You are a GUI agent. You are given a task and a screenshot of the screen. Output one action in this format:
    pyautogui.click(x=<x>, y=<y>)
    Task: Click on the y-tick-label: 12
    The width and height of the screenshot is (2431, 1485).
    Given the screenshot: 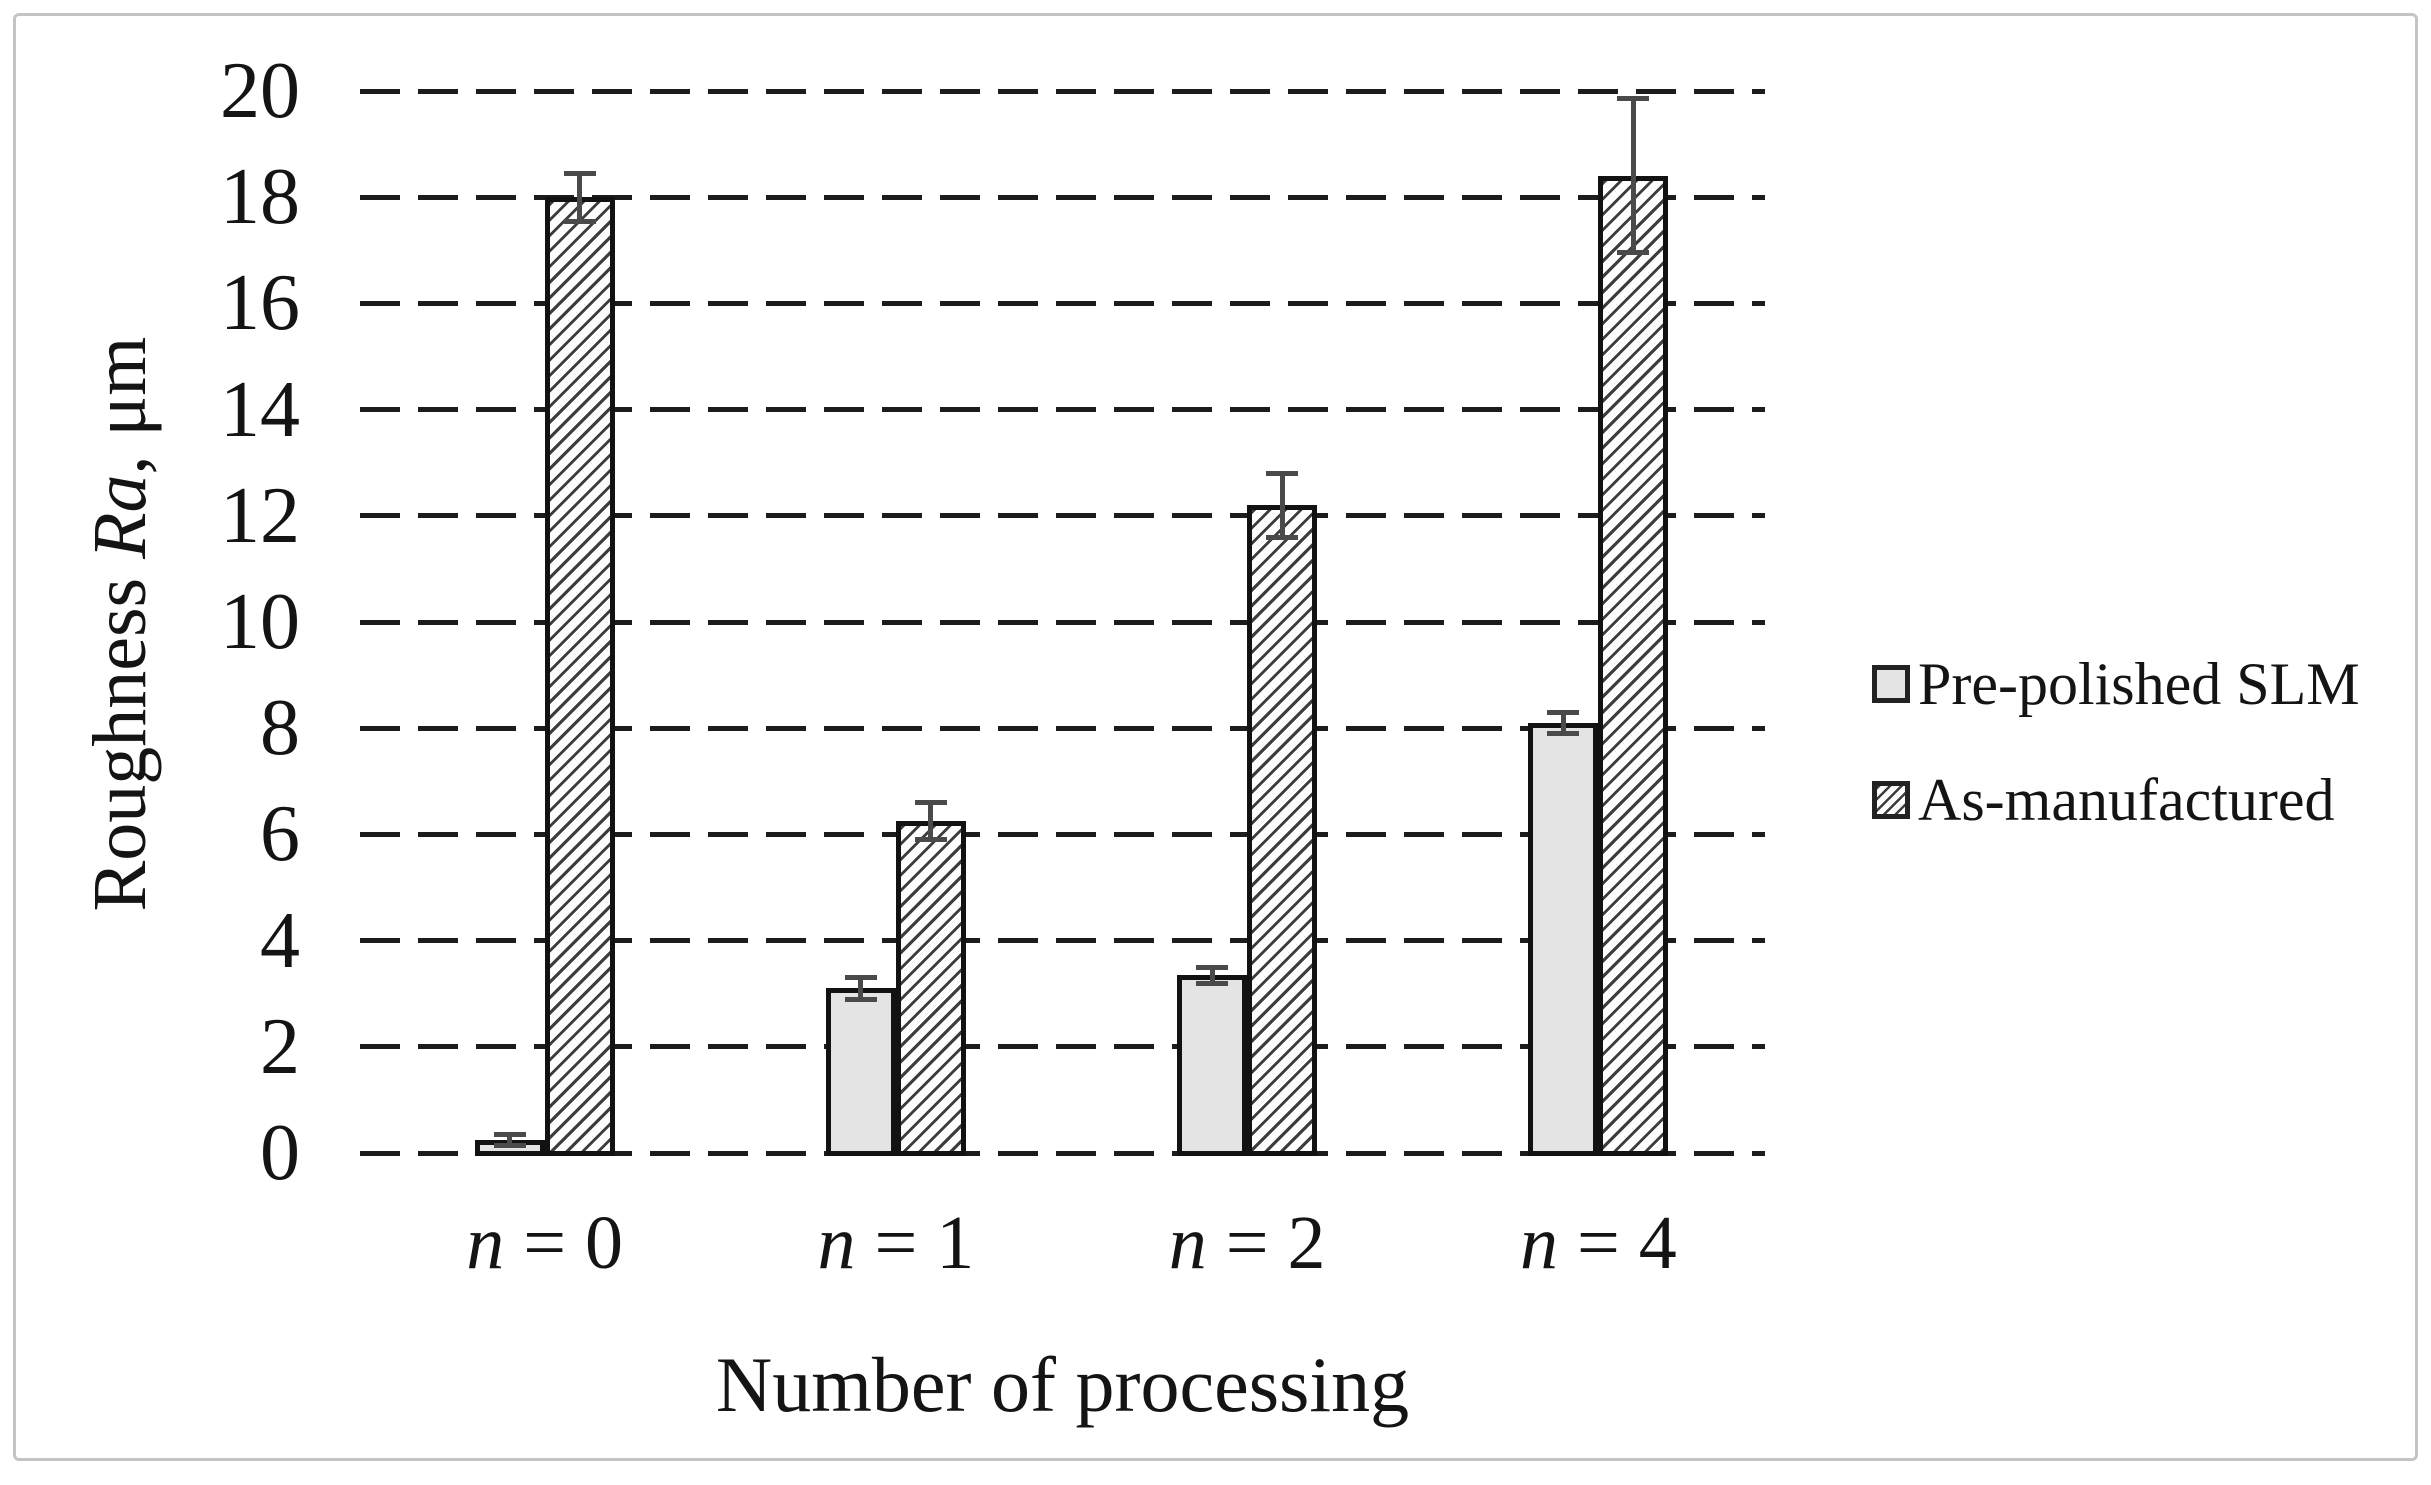 What is the action you would take?
    pyautogui.click(x=260, y=515)
    